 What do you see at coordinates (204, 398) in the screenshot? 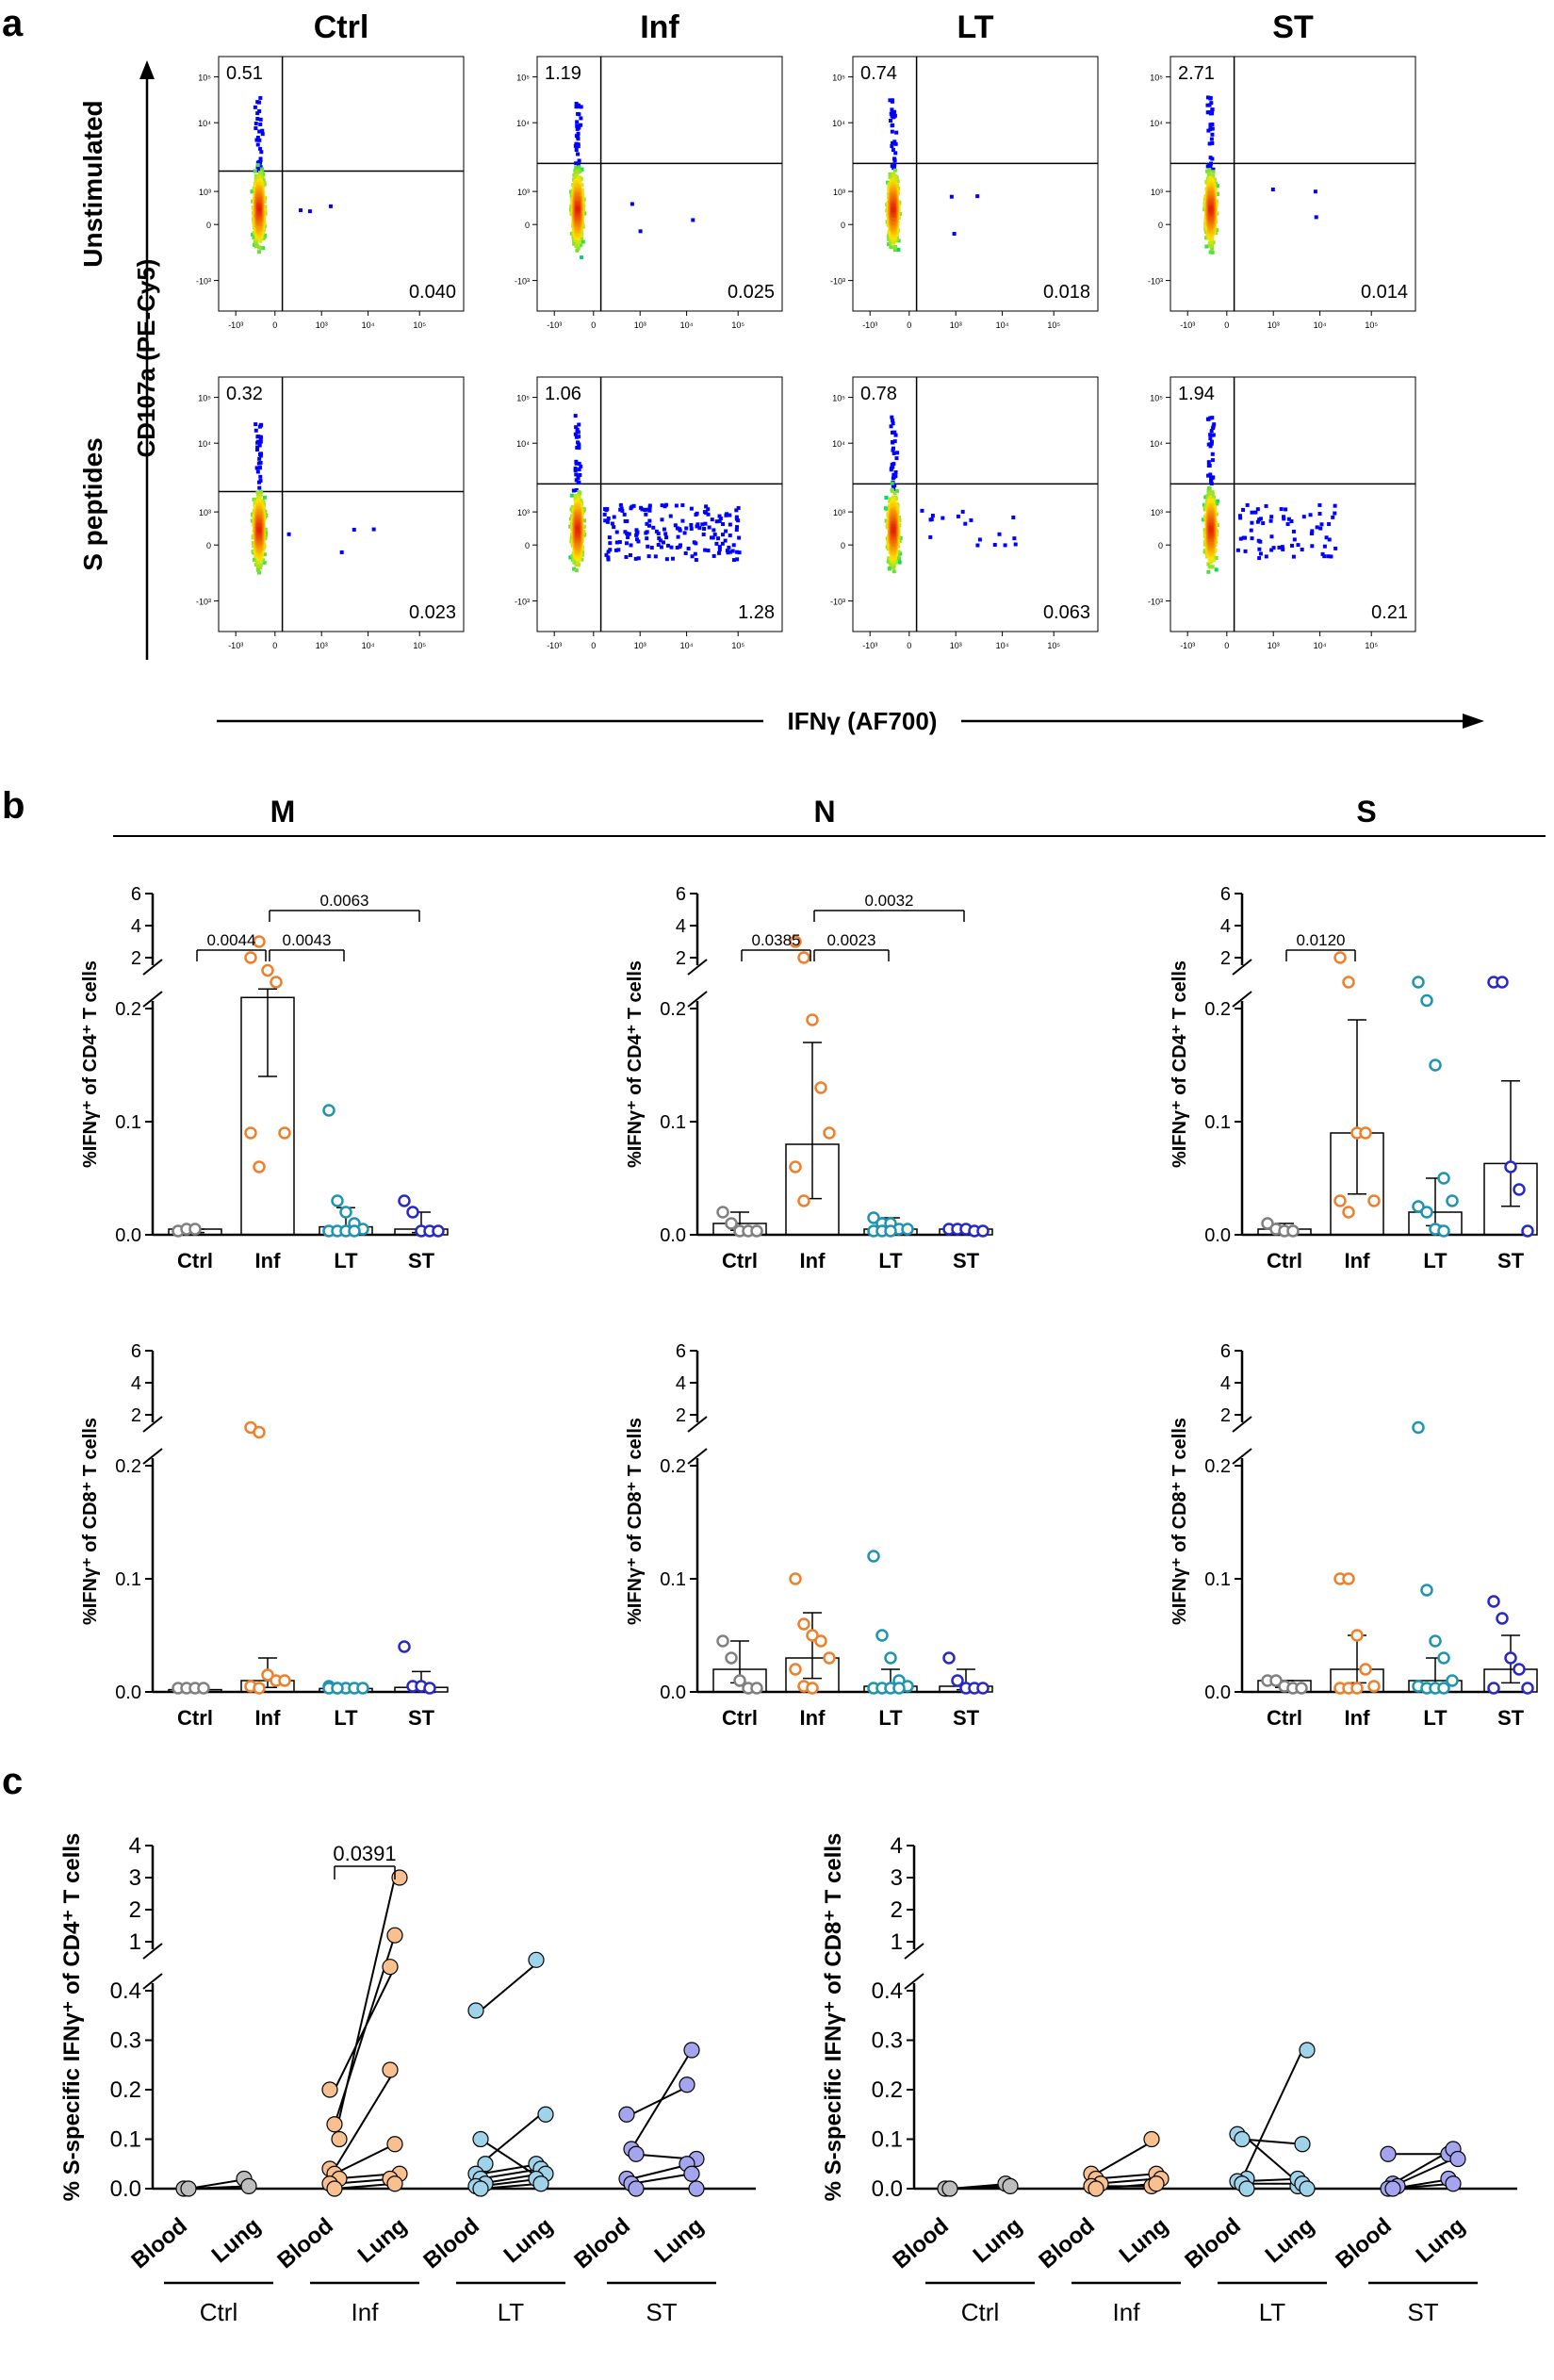
I see `y-tick-label: 10⁵` at bounding box center [204, 398].